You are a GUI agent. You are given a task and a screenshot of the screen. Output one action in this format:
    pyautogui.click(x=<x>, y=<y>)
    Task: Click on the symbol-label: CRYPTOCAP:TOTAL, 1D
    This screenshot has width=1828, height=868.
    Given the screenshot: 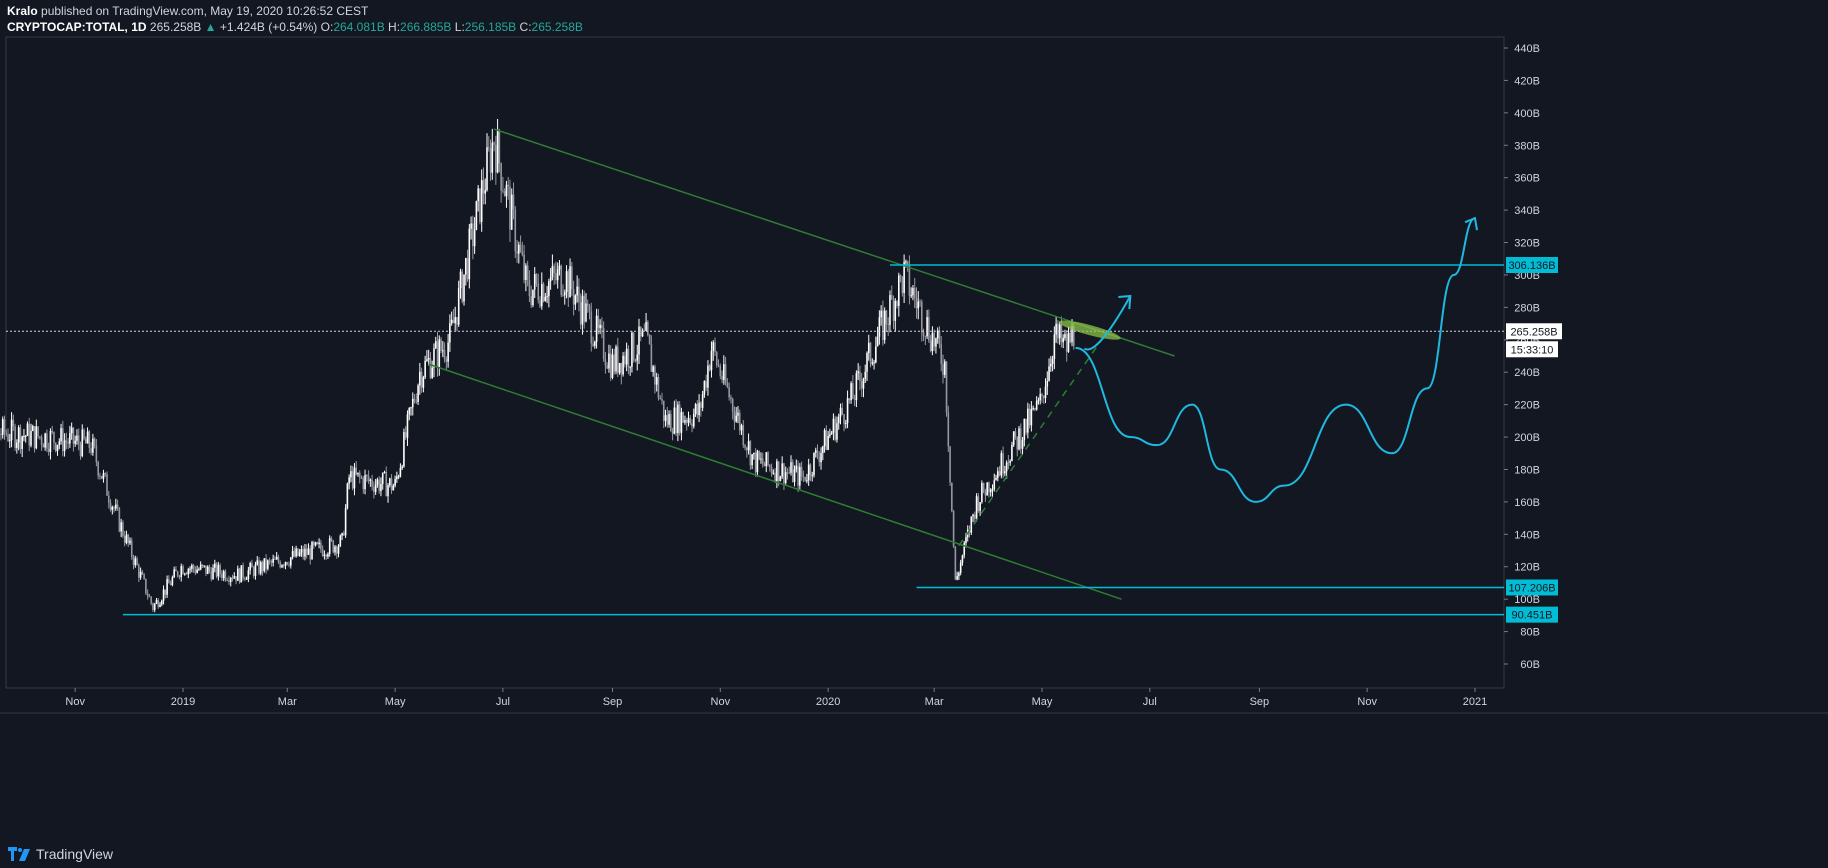 What is the action you would take?
    pyautogui.click(x=77, y=27)
    